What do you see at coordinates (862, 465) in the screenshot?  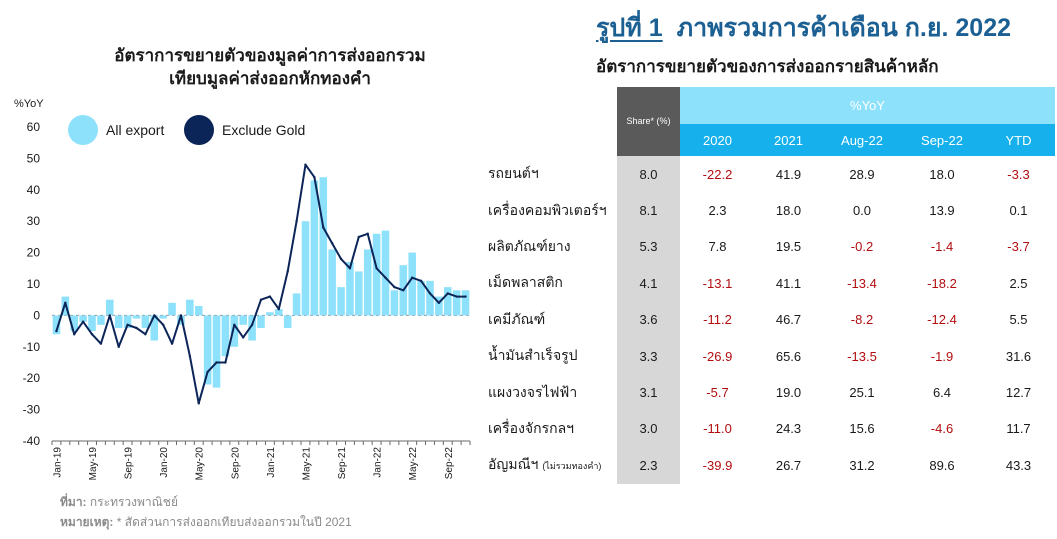 I see `value-cell: 31.2` at bounding box center [862, 465].